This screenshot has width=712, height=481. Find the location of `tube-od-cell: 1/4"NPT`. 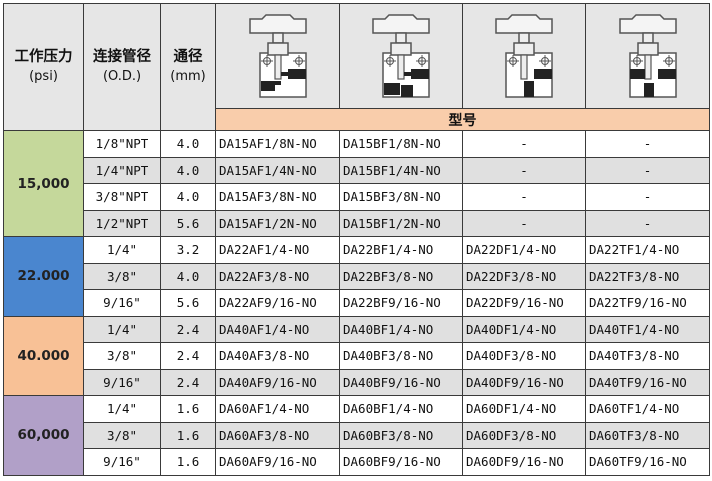

tube-od-cell: 1/4"NPT is located at coordinates (122, 170).